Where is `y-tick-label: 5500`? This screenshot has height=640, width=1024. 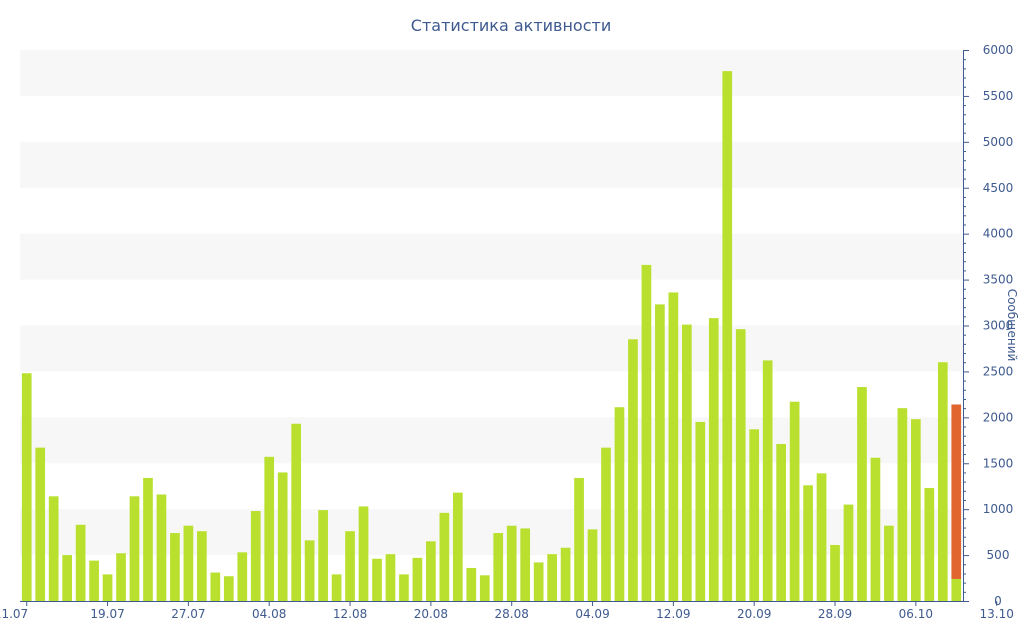 y-tick-label: 5500 is located at coordinates (998, 96).